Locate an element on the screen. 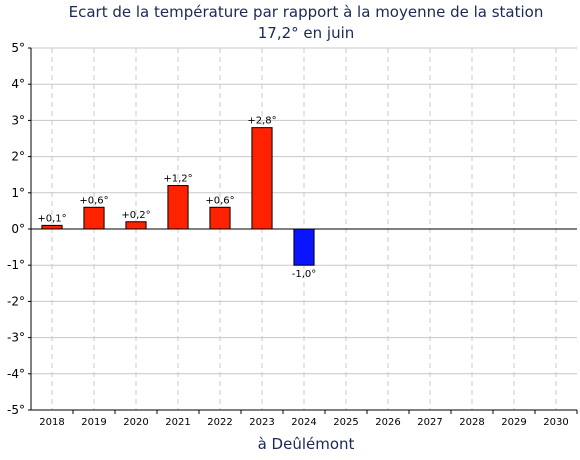 The width and height of the screenshot is (580, 460). y-tick-label: 3° is located at coordinates (18, 120).